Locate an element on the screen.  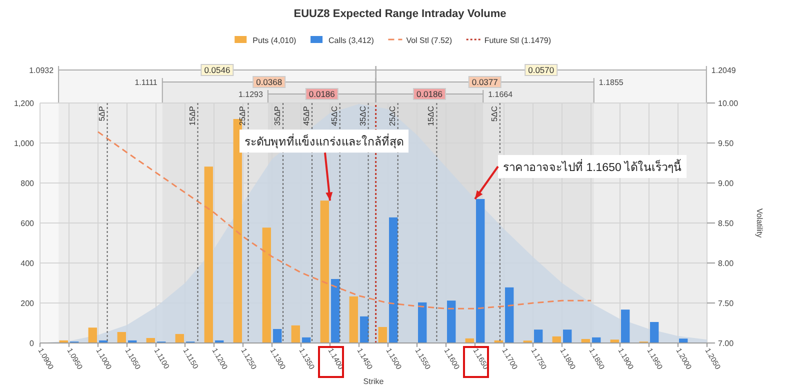
band-label: 0.0546 is located at coordinates (217, 70).